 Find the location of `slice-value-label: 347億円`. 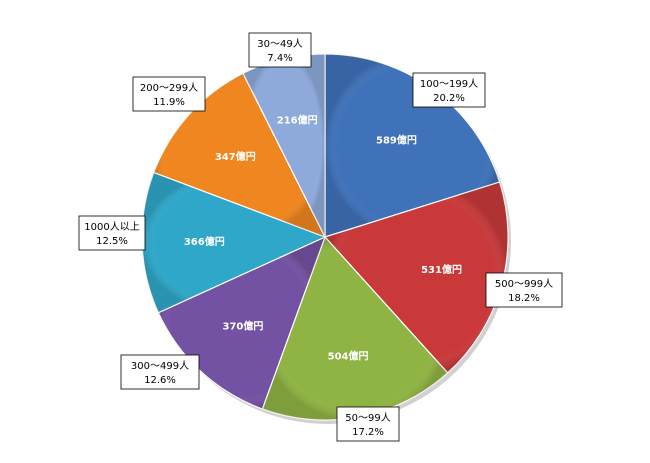

slice-value-label: 347億円 is located at coordinates (235, 156).